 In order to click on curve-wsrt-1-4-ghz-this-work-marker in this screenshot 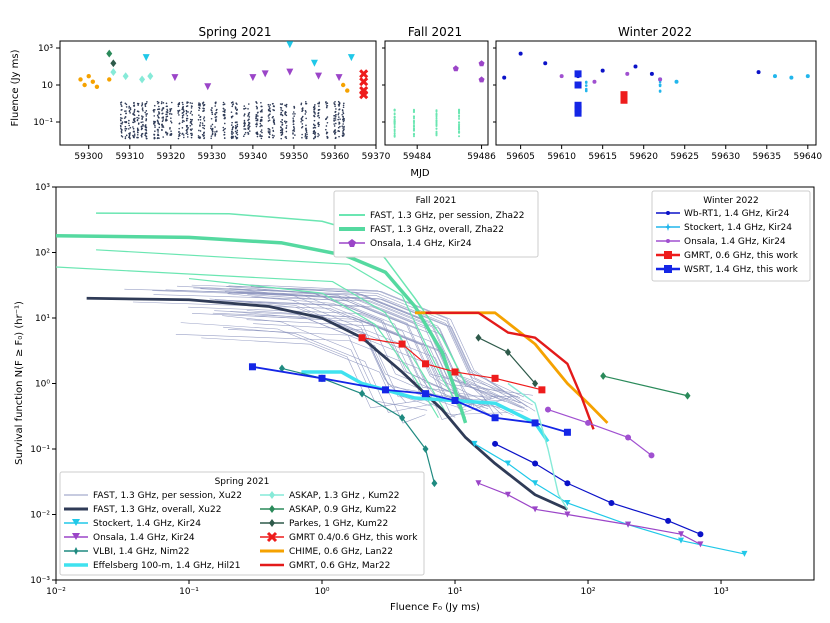, I will do `click(495, 418)`.